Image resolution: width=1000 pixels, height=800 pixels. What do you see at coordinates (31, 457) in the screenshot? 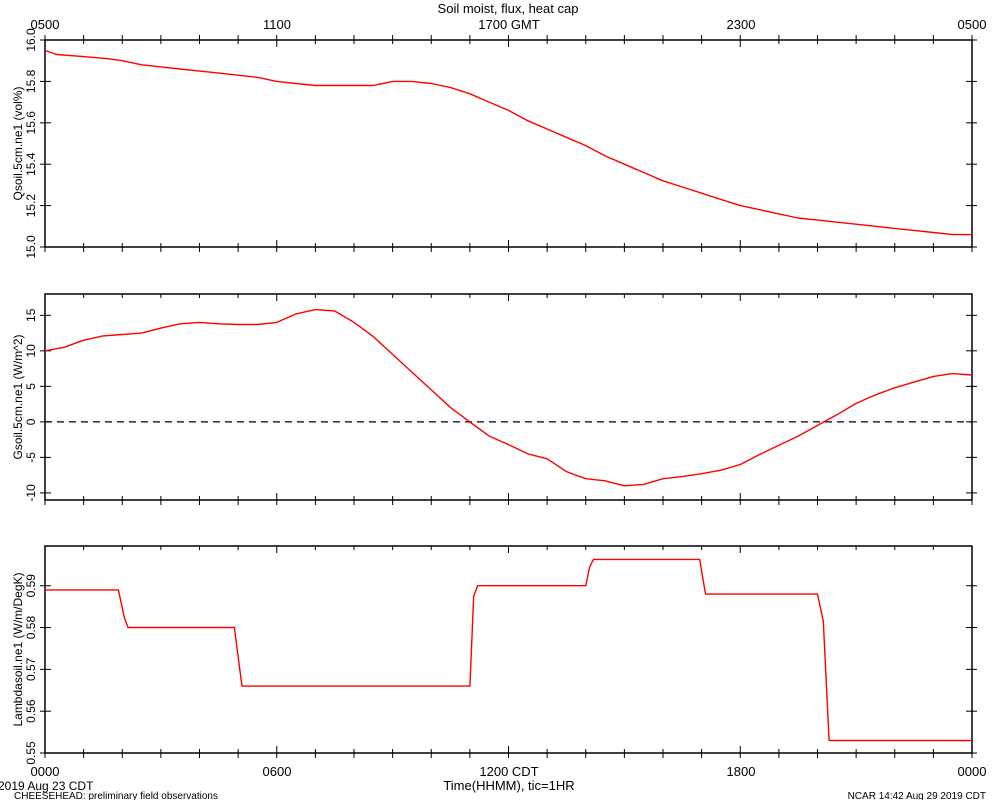
I see `y-tick-label: -5` at bounding box center [31, 457].